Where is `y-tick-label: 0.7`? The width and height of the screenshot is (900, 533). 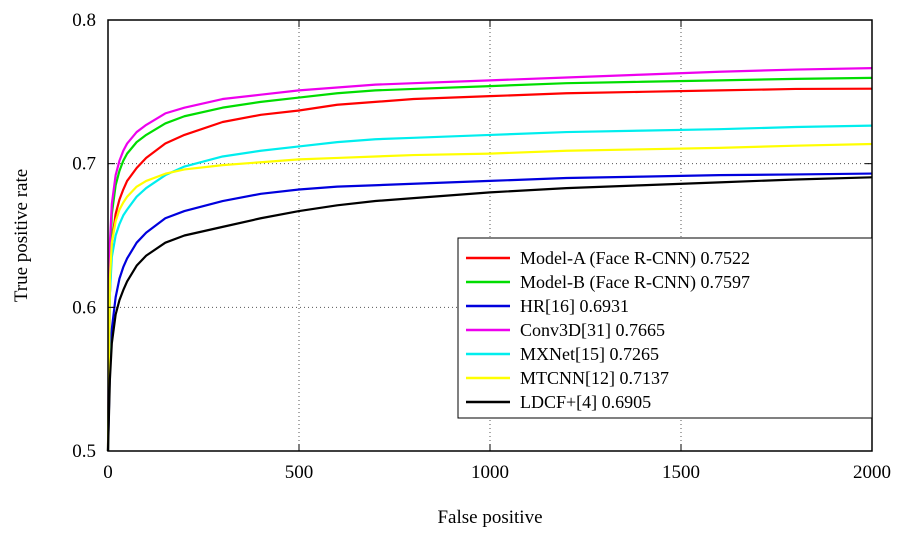
y-tick-label: 0.7 is located at coordinates (84, 164).